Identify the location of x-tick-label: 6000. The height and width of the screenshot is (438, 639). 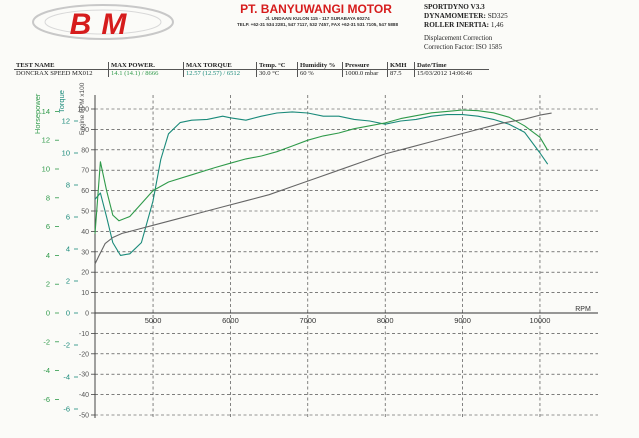
(230, 320).